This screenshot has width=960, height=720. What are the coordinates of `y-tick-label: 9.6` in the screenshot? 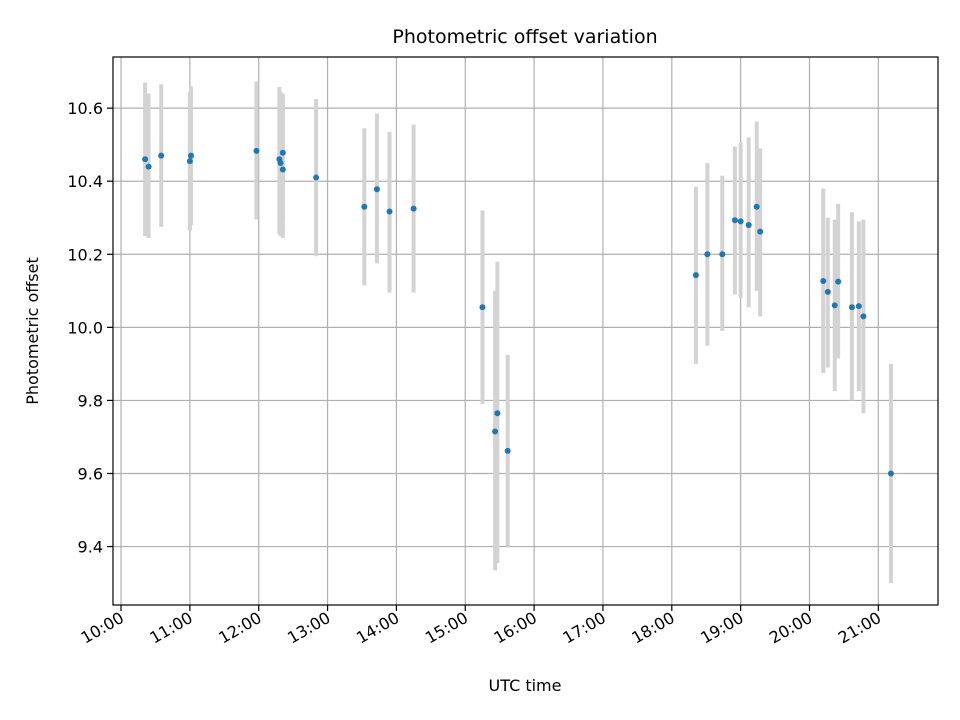 It's located at (90, 473).